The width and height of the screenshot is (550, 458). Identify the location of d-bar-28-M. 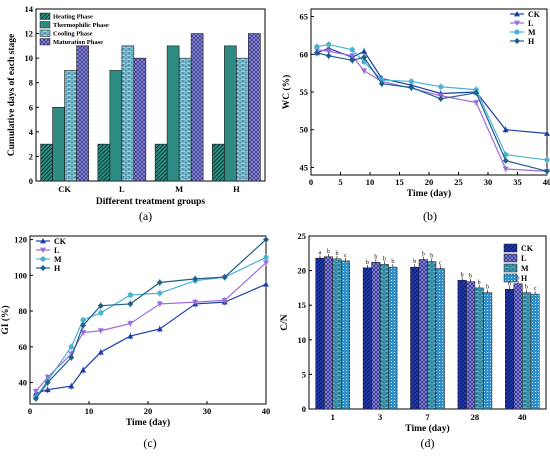
(479, 348).